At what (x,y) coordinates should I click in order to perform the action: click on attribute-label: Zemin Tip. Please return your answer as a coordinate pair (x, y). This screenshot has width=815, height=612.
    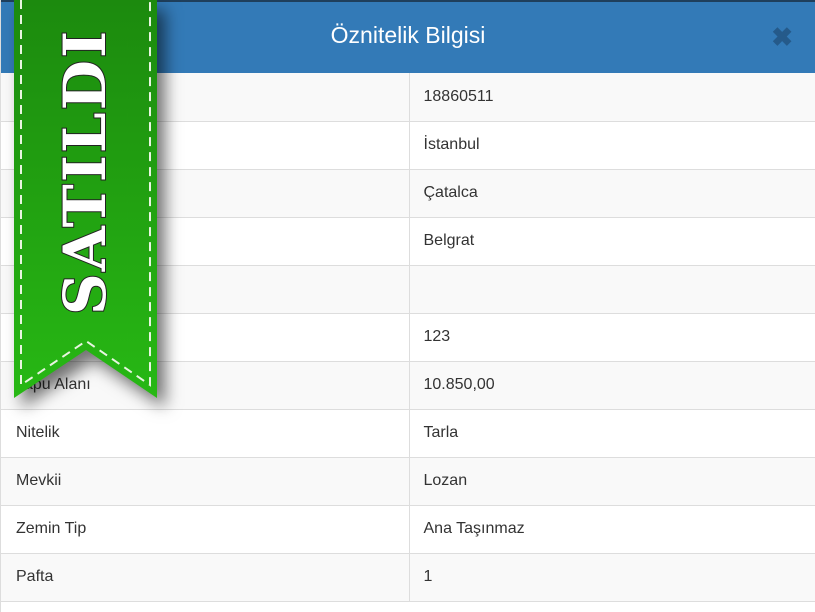
    Looking at the image, I should click on (205, 529).